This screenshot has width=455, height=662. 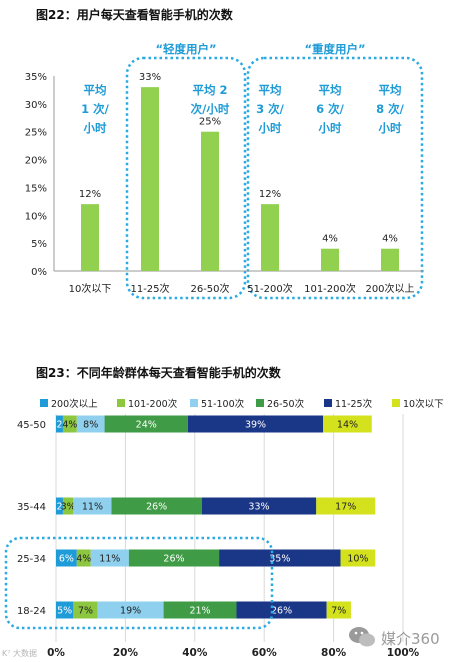 What do you see at coordinates (31, 611) in the screenshot?
I see `y-tick-label: 18-24` at bounding box center [31, 611].